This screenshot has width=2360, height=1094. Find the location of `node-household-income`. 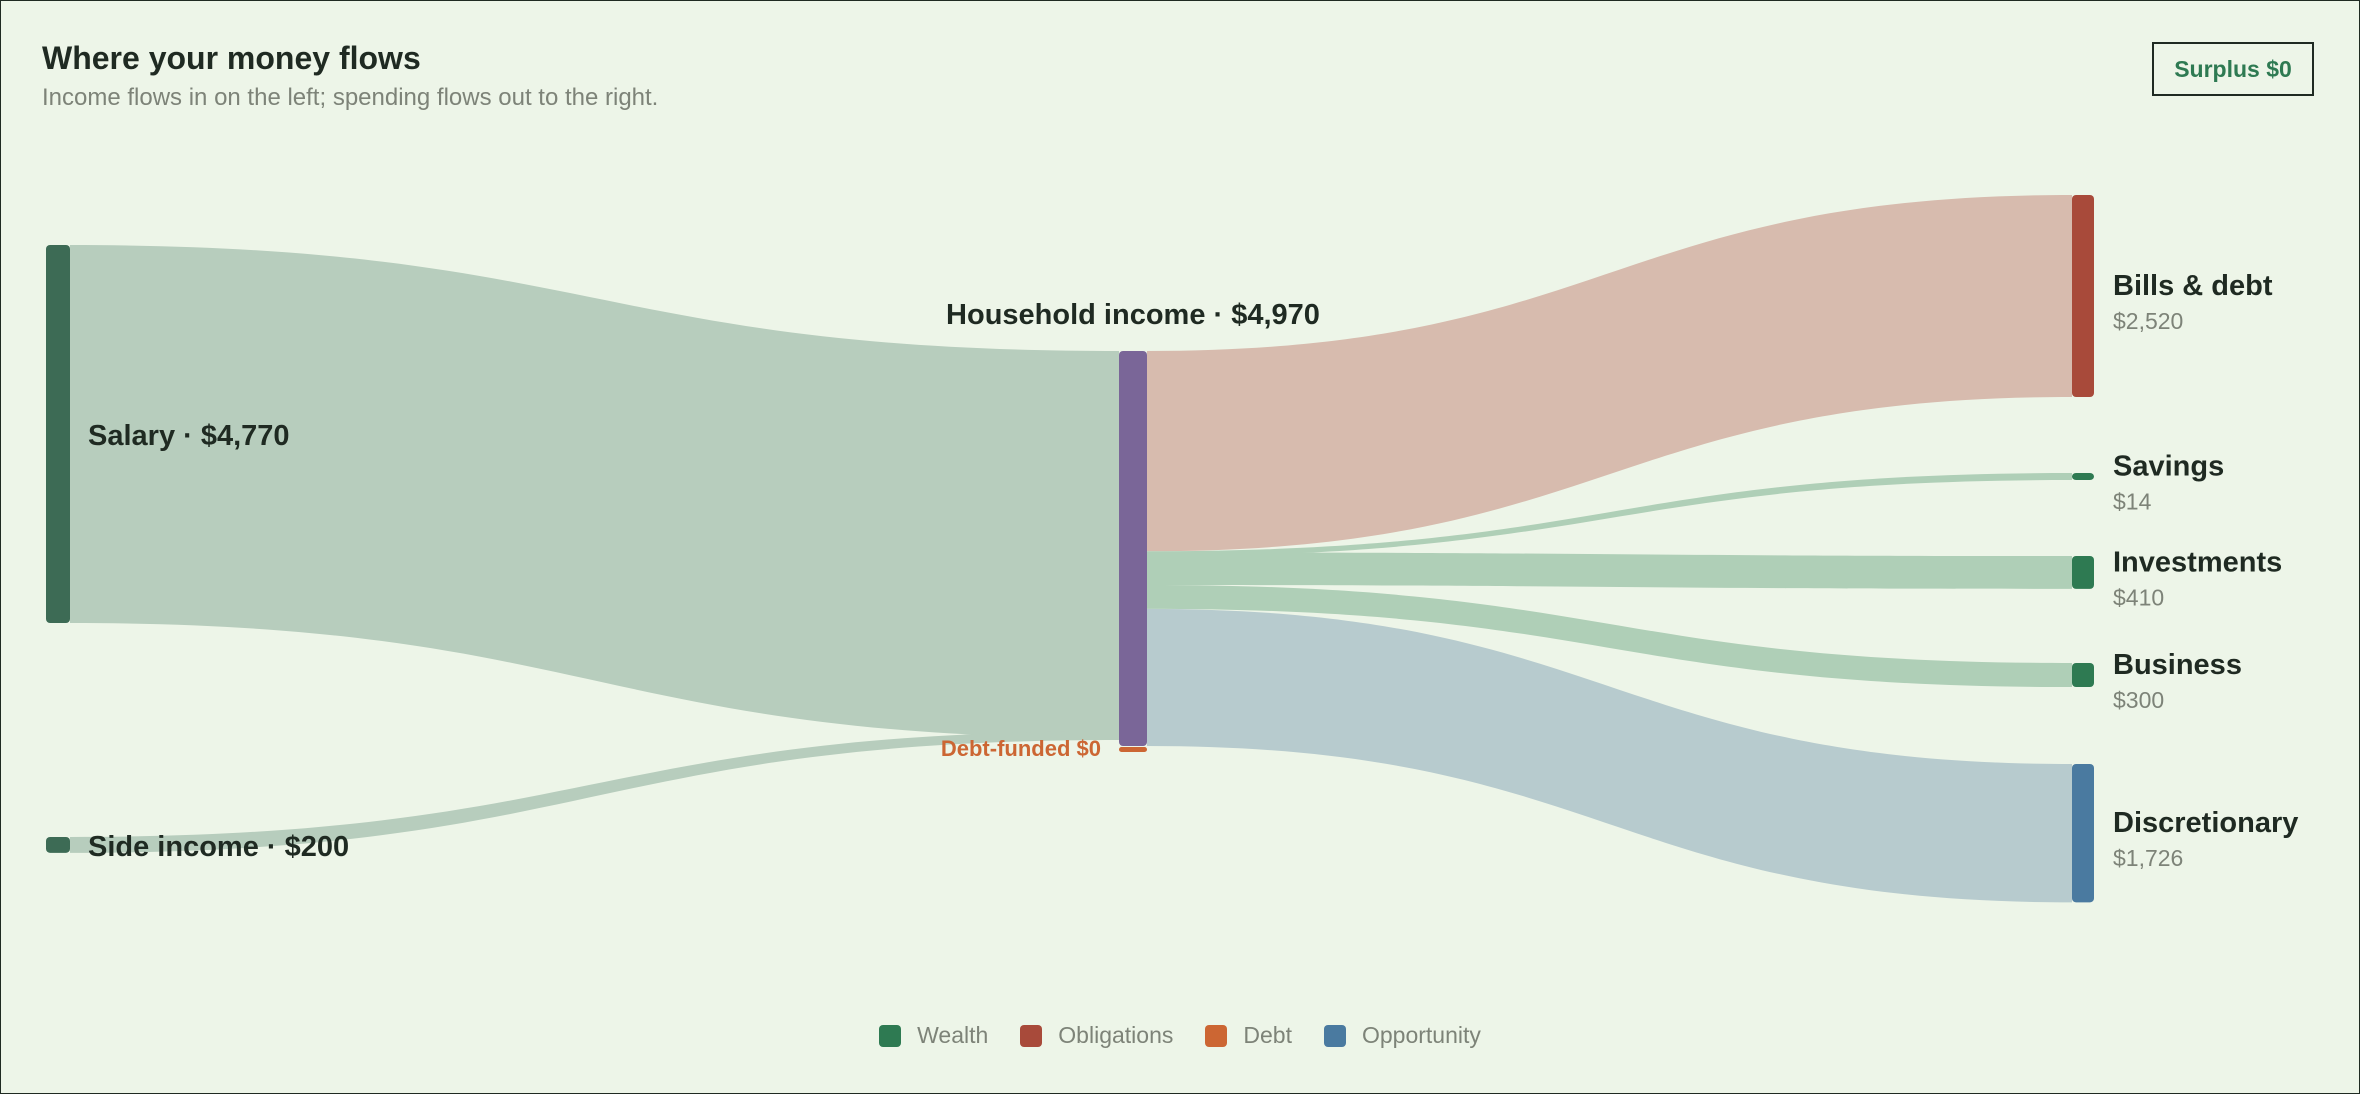

node-household-income is located at coordinates (1133, 548).